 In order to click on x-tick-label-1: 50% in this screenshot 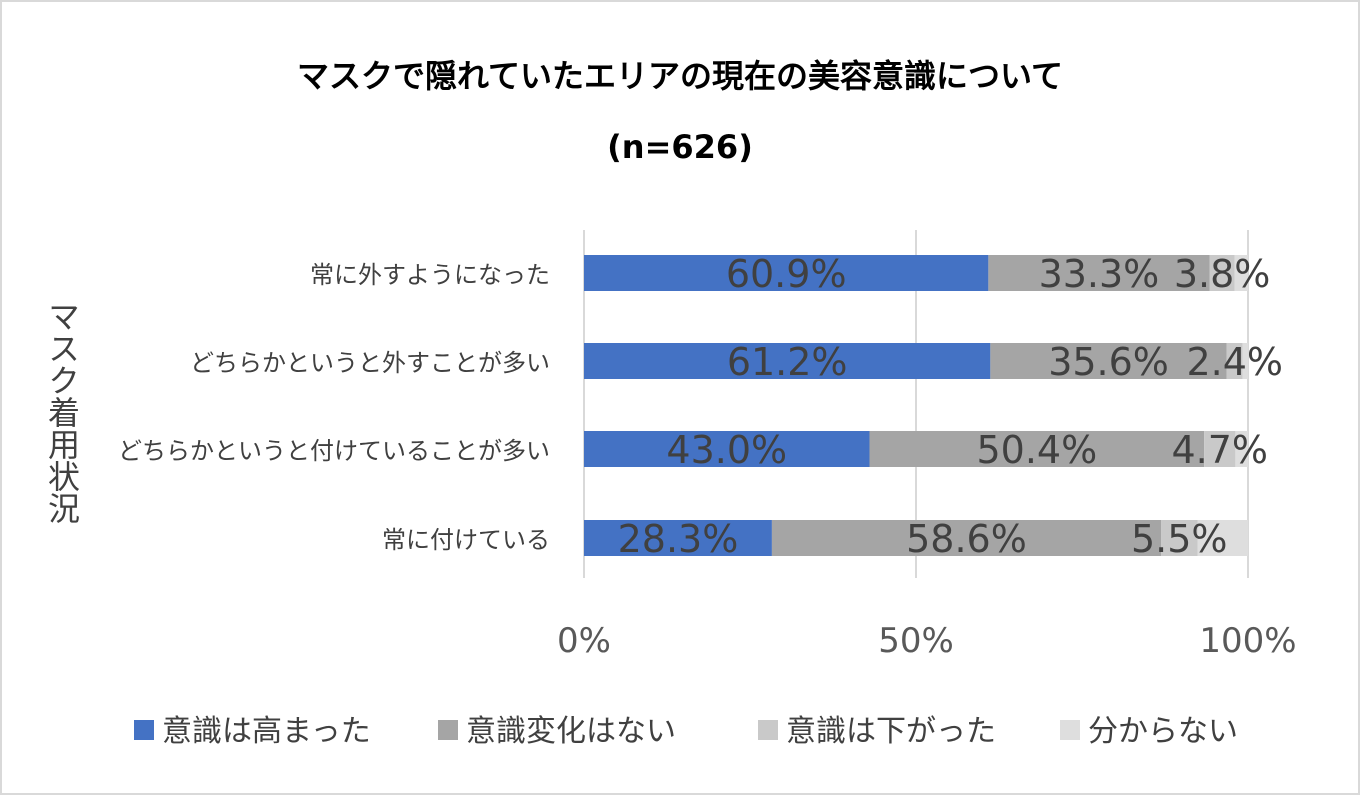, I will do `click(916, 641)`.